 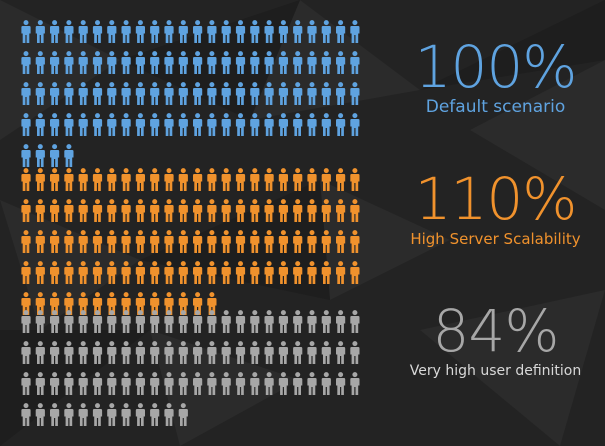 What do you see at coordinates (190, 368) in the screenshot?
I see `pictogram-svg` at bounding box center [190, 368].